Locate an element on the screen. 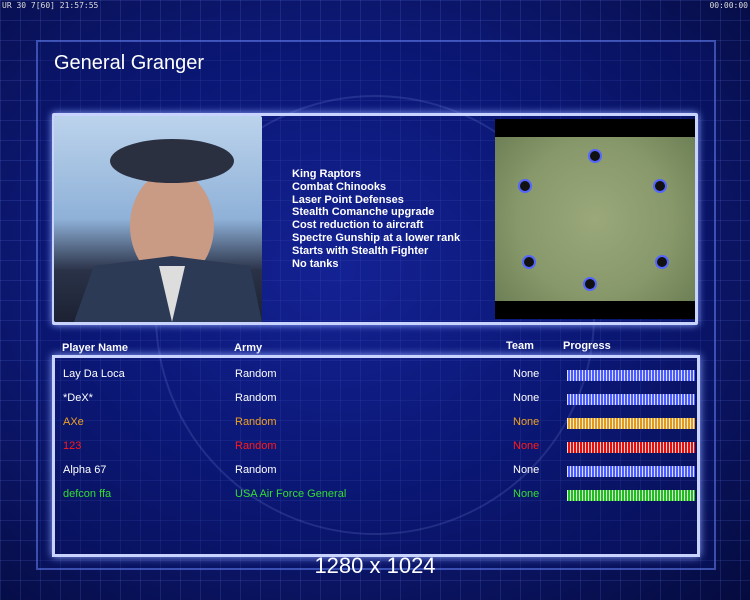  player-name: AXe is located at coordinates (73, 422).